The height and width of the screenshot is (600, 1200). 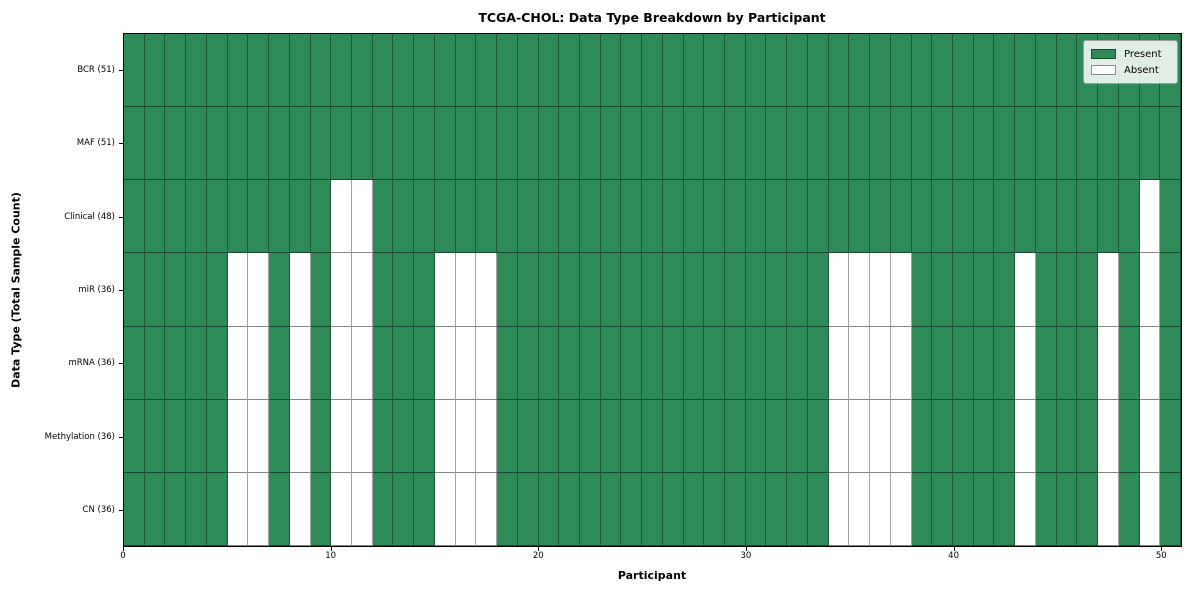 I want to click on x-tick-label: 30, so click(x=746, y=556).